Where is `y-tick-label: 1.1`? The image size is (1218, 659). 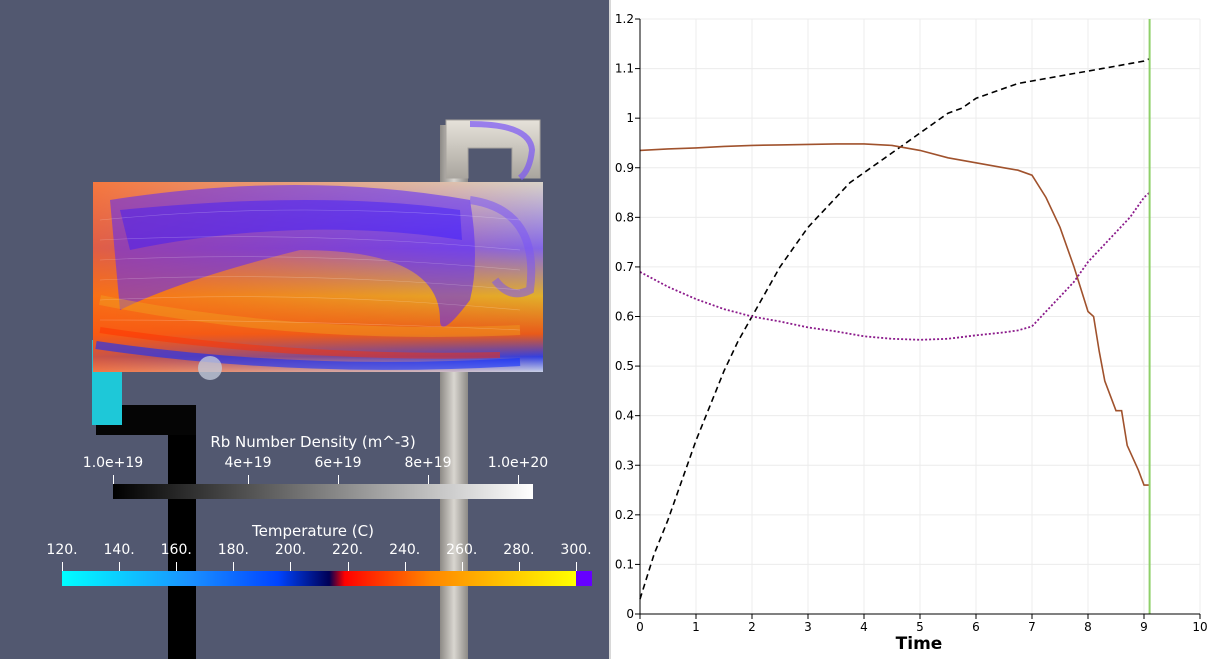
y-tick-label: 1.1 is located at coordinates (624, 69).